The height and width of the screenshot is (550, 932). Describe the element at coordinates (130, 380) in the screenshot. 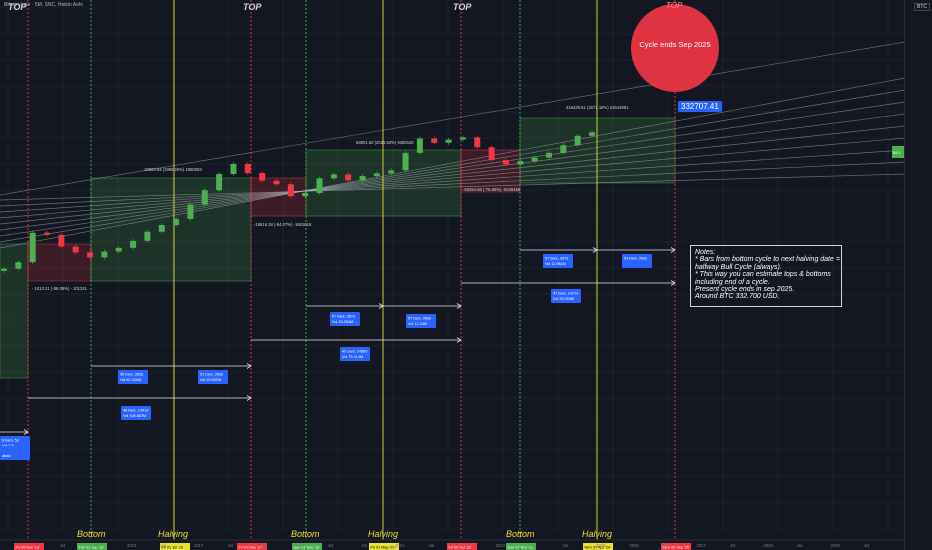

I see `badge-line: Vol 82.40hM` at that location.